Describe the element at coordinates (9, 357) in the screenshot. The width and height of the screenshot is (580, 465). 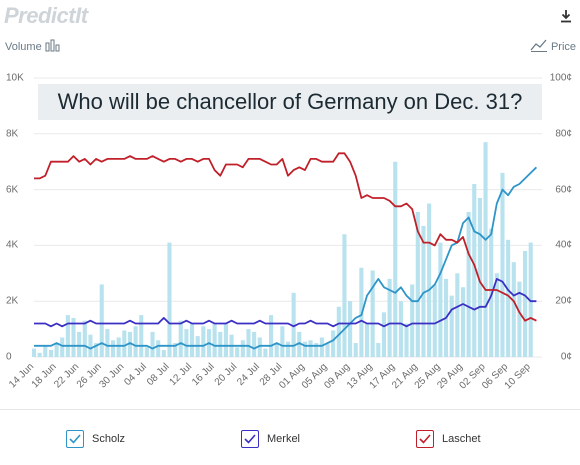
I see `y-tick-left: 0` at that location.